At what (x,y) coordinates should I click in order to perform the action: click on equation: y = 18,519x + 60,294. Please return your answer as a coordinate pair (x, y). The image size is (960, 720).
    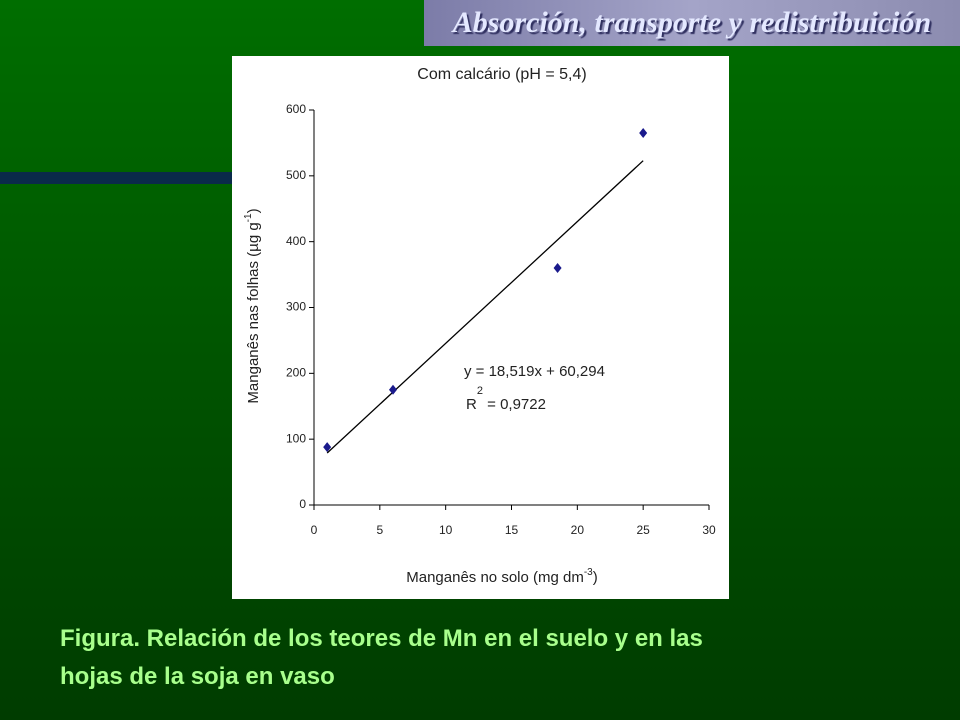
    Looking at the image, I should click on (534, 371).